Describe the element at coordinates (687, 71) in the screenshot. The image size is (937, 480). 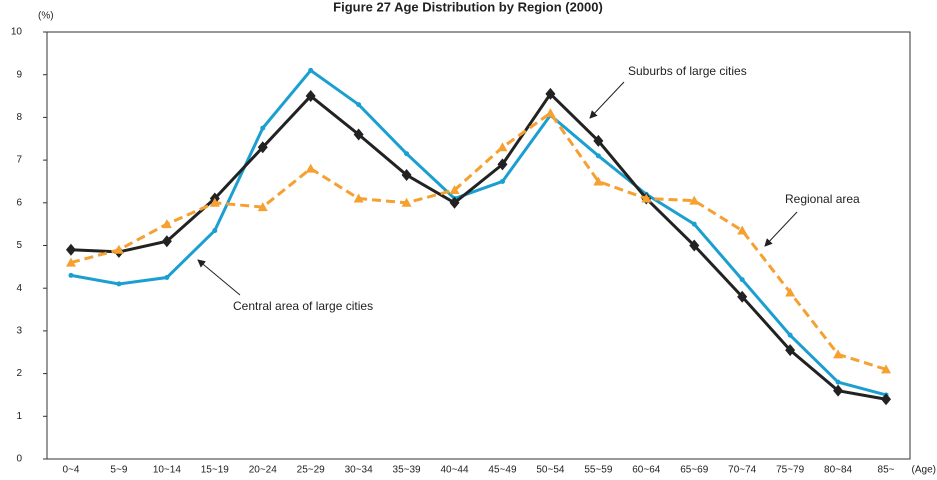
I see `series-callout: Suburbs of large cities` at that location.